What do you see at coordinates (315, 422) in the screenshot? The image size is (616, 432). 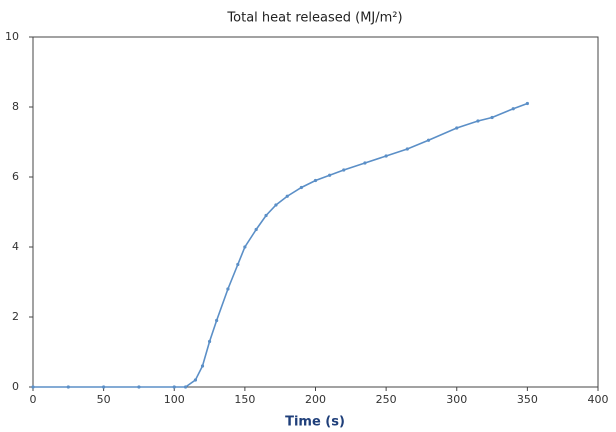 I see `x-axis-label: Time (s)` at bounding box center [315, 422].